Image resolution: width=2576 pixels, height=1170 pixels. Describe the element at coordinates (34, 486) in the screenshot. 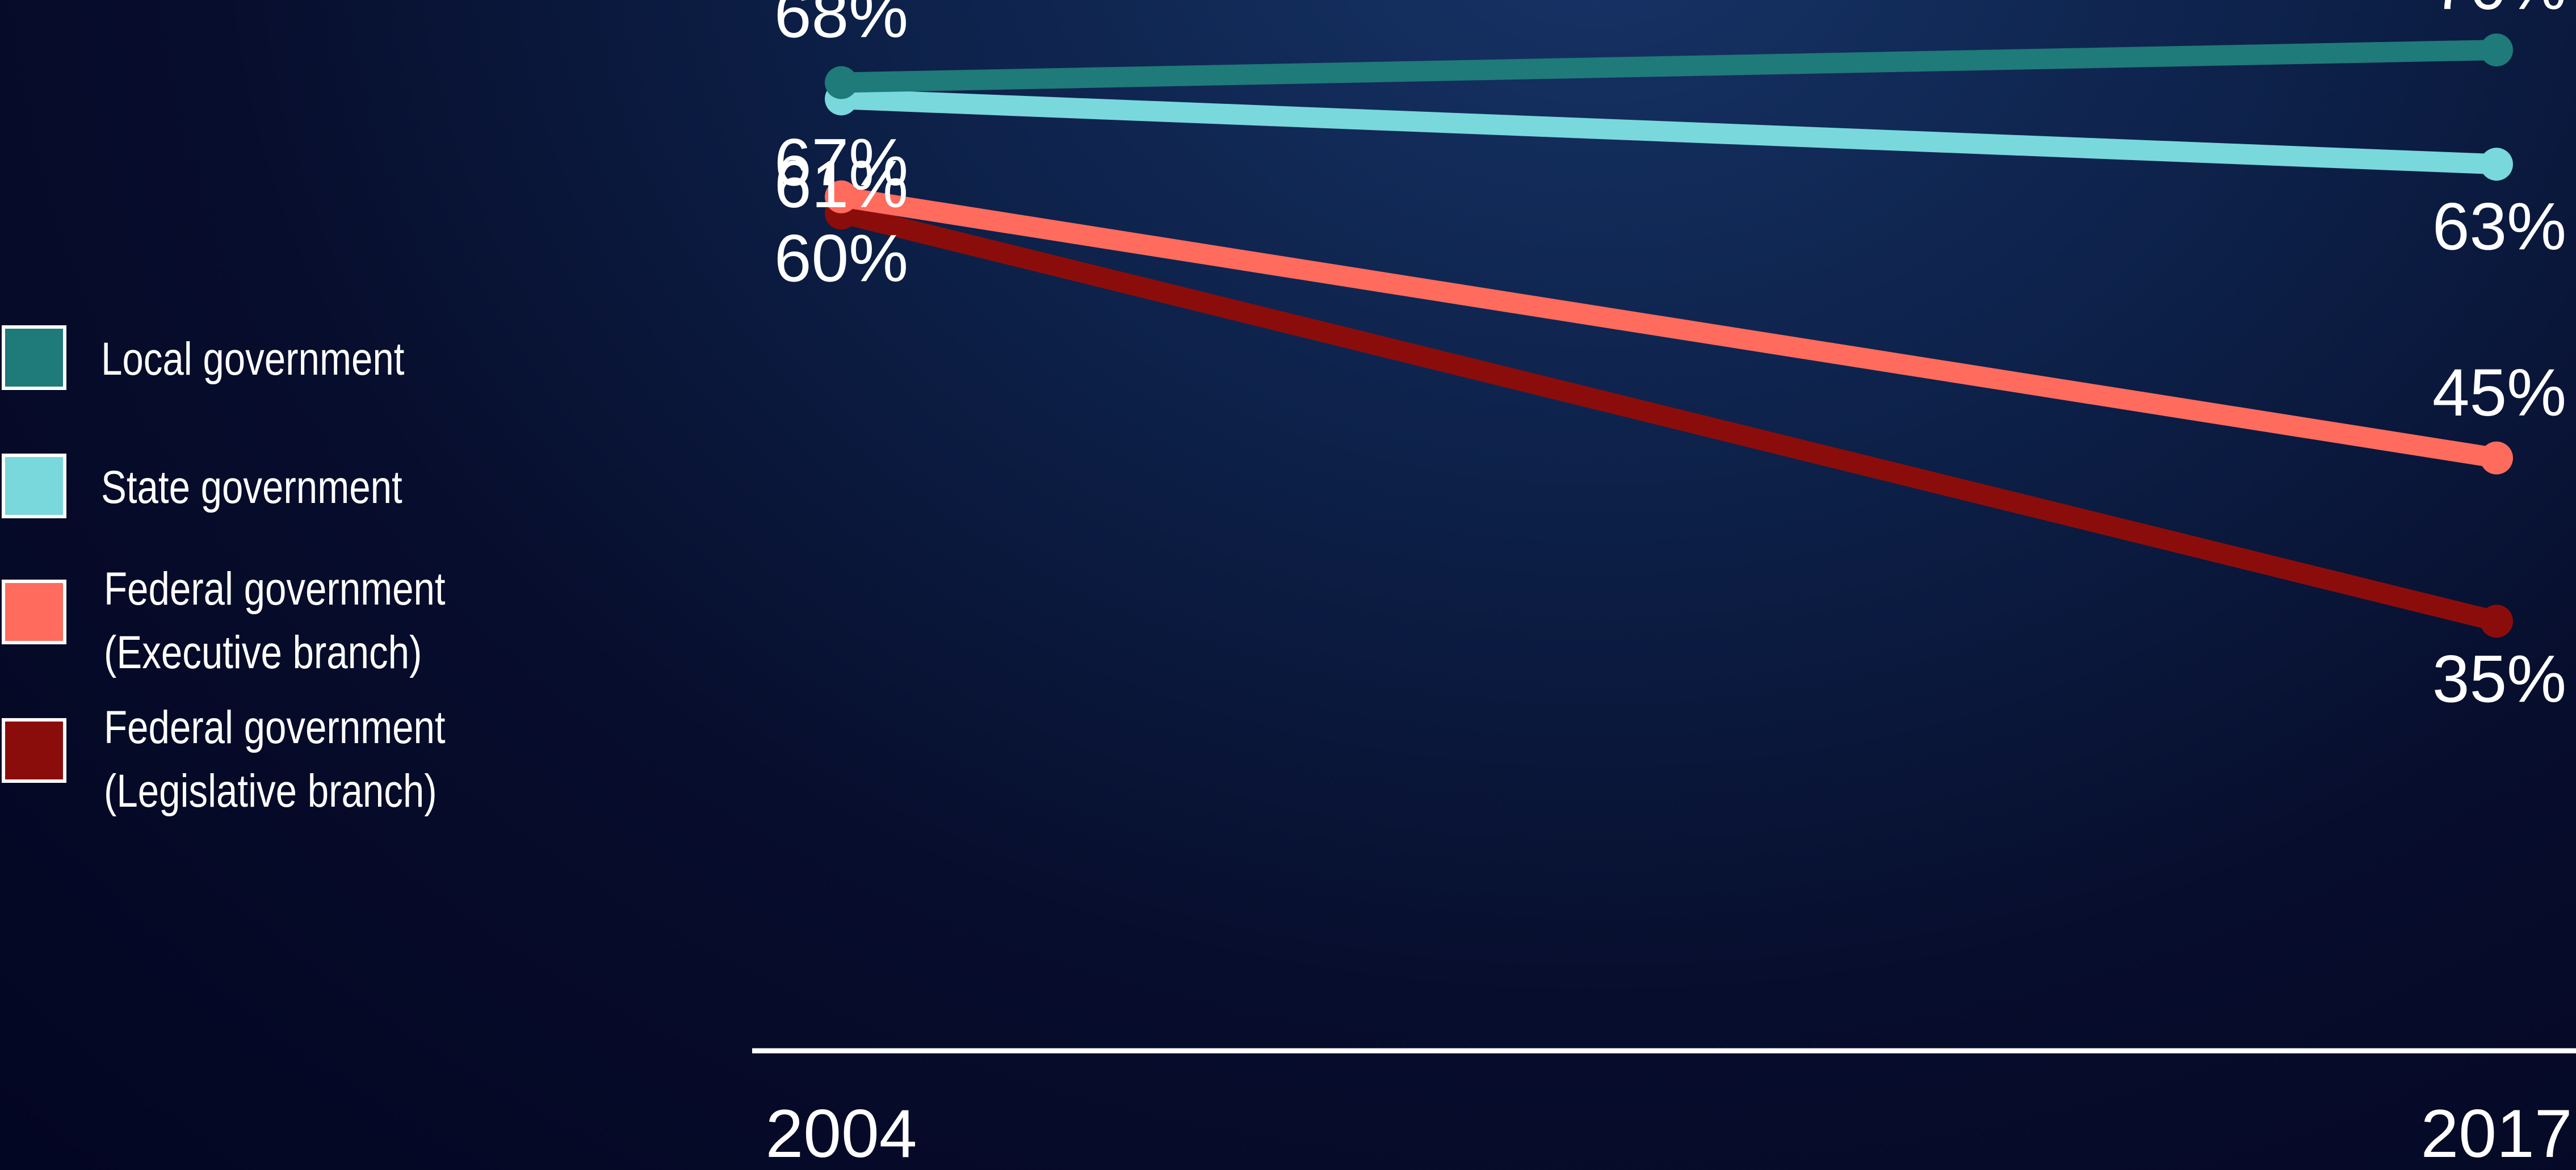

I see `legend-swatch-state-government` at that location.